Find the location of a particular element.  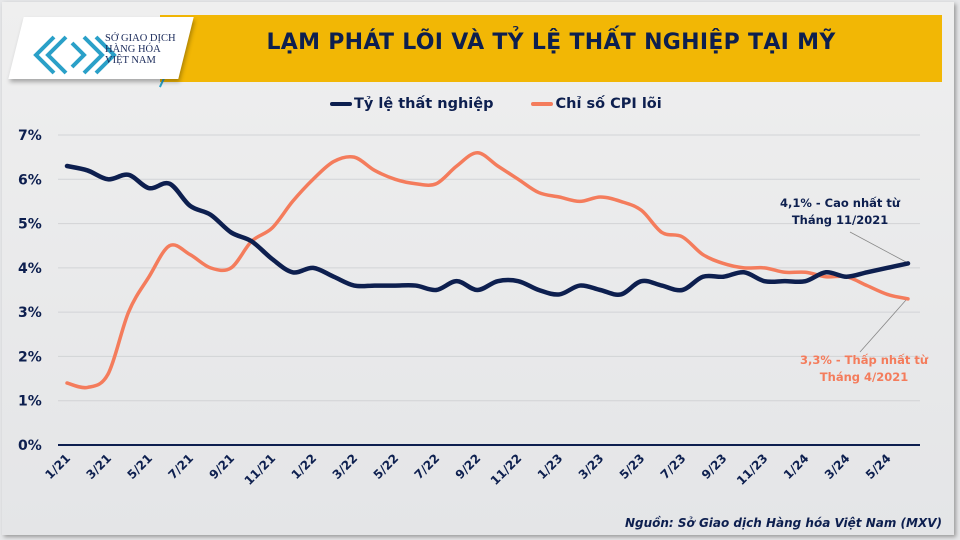

annotation-unemployment-line2: Tháng 11/2021 is located at coordinates (840, 220).